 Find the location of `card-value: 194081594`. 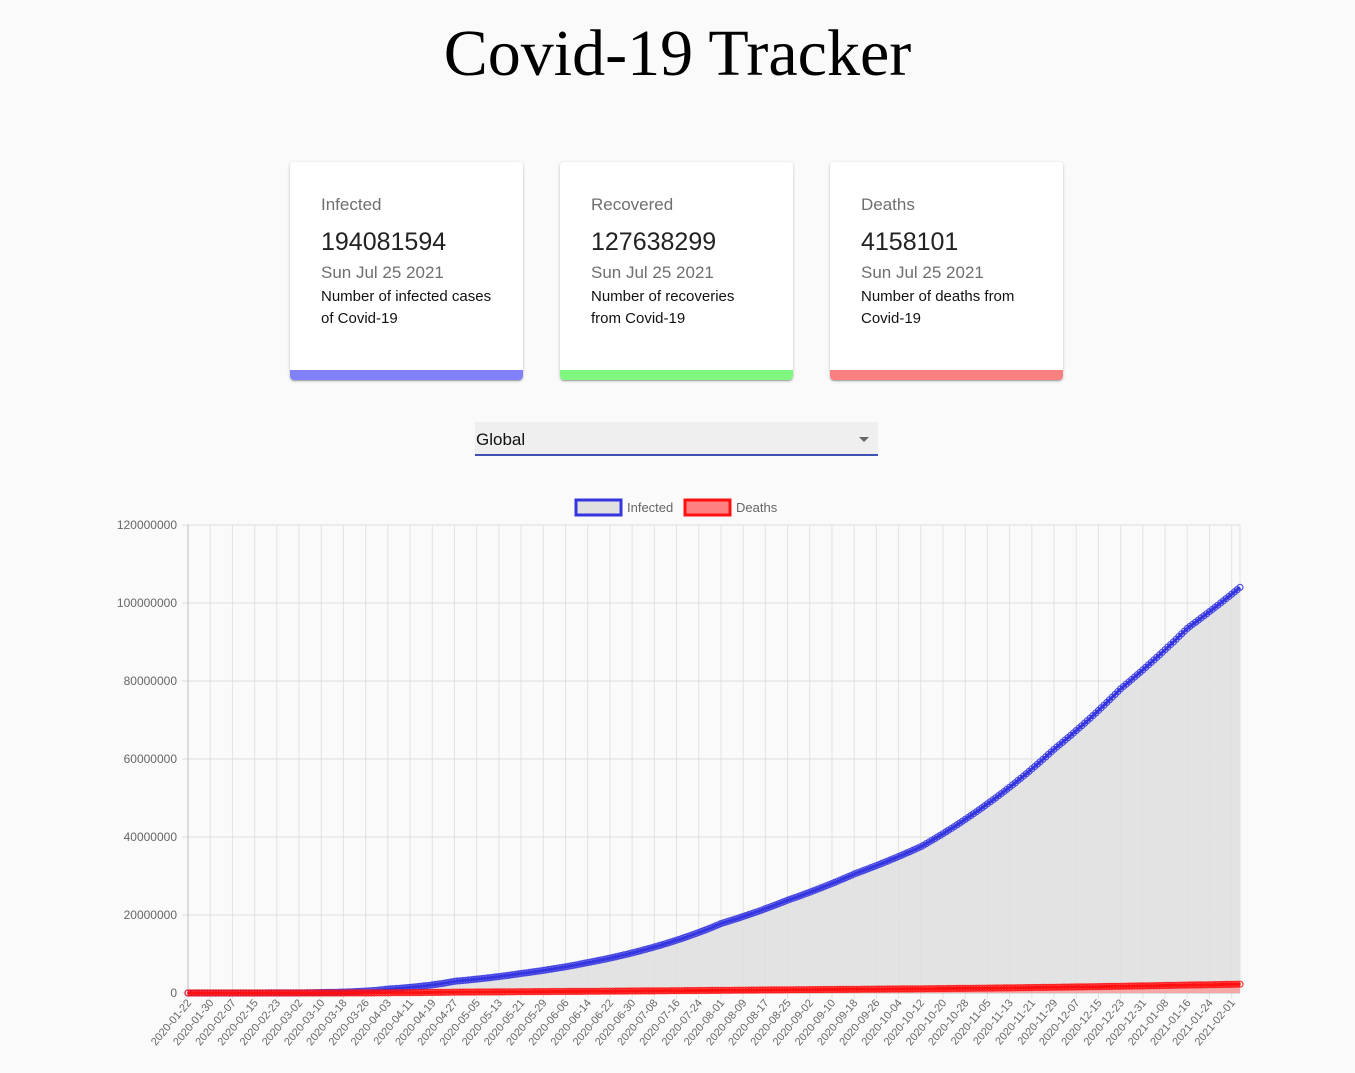

card-value: 194081594 is located at coordinates (384, 242).